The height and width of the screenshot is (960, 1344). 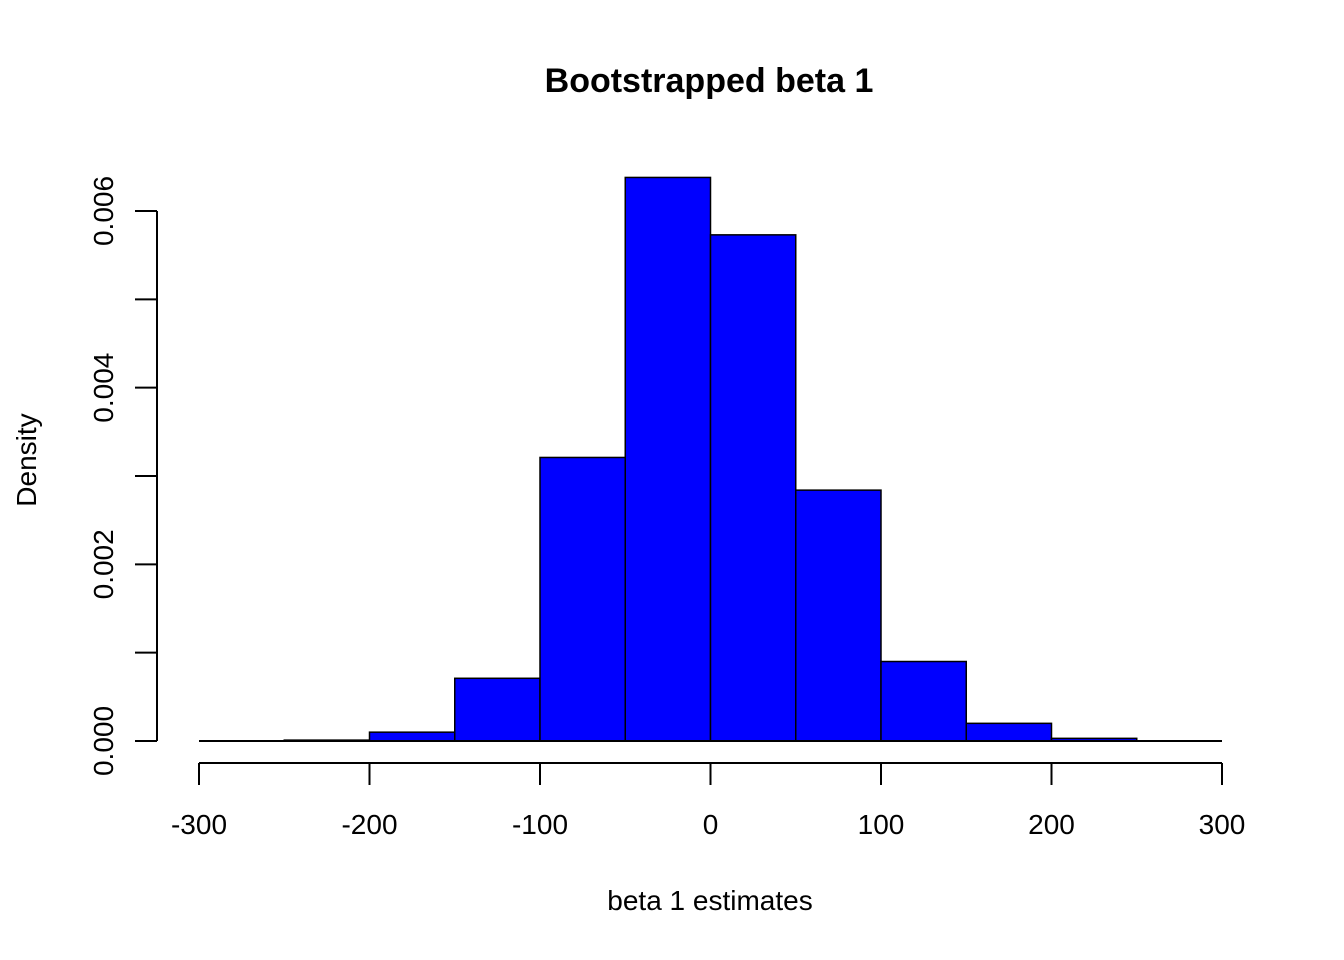 What do you see at coordinates (369, 824) in the screenshot?
I see `x-tick-label: -200` at bounding box center [369, 824].